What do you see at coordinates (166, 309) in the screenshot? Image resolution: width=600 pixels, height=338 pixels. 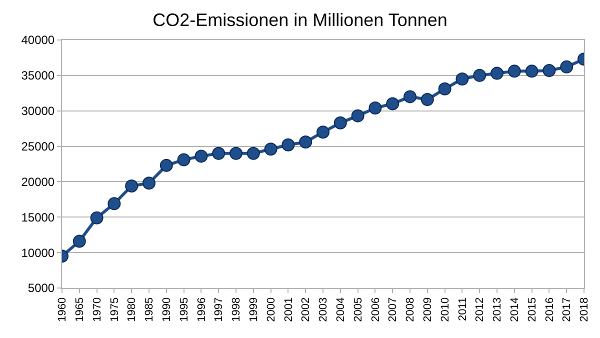 I see `x-tick-label: 1990` at bounding box center [166, 309].